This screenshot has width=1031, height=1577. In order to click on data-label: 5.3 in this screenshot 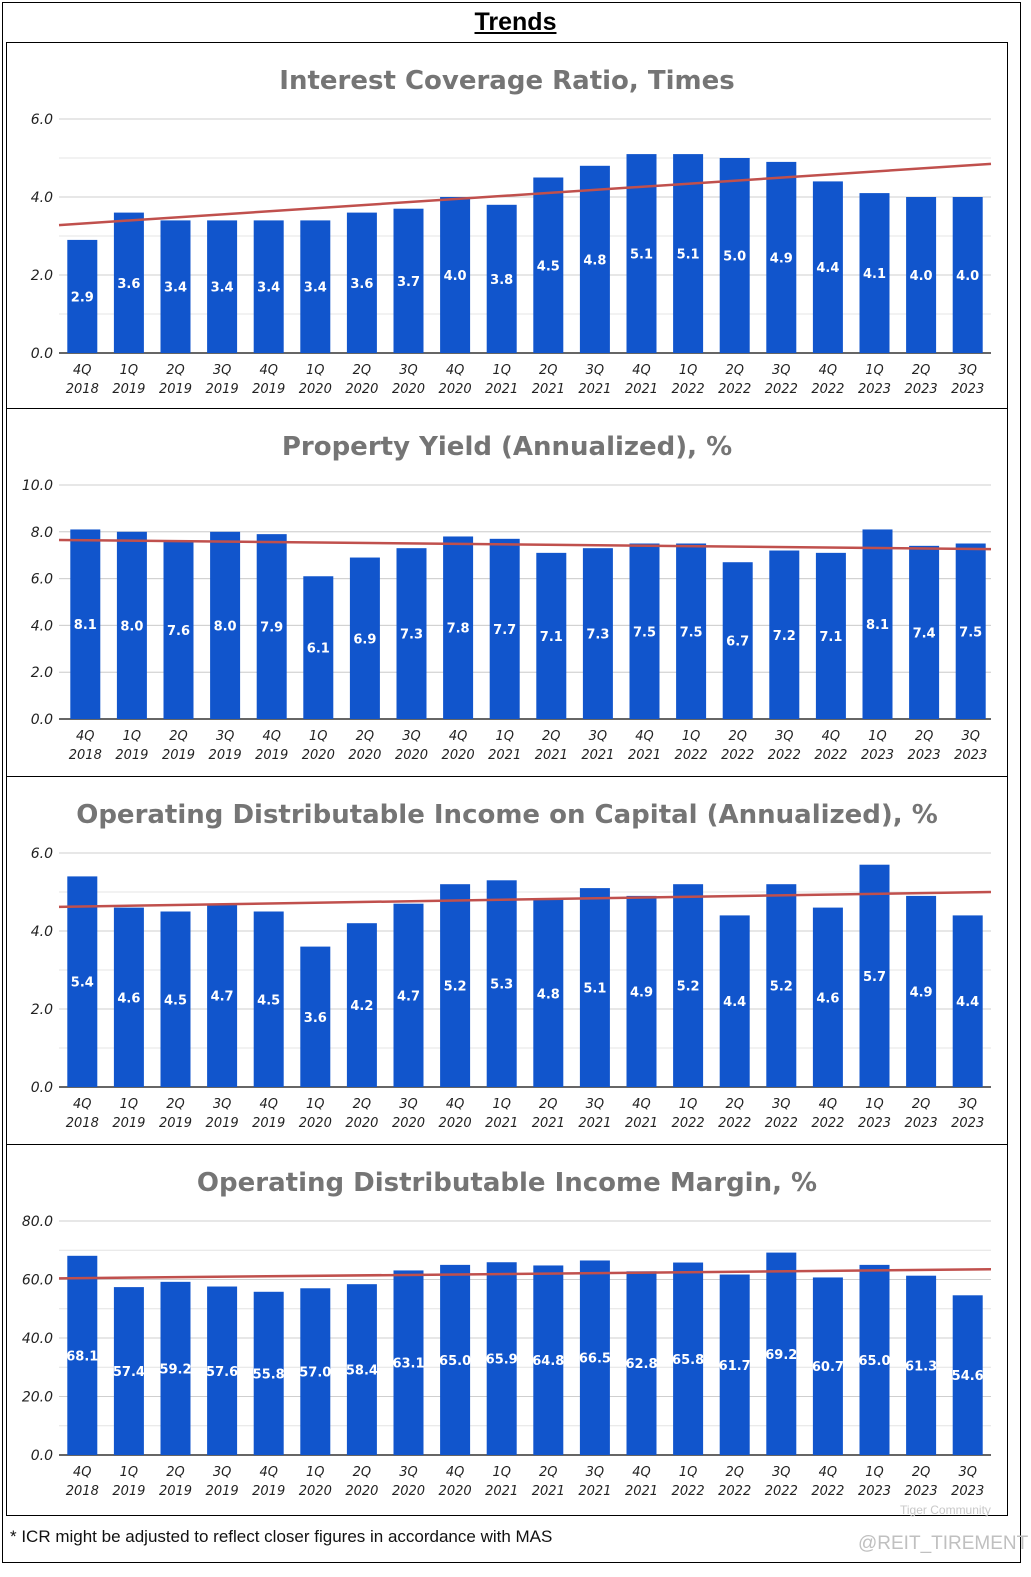, I will do `click(501, 985)`.